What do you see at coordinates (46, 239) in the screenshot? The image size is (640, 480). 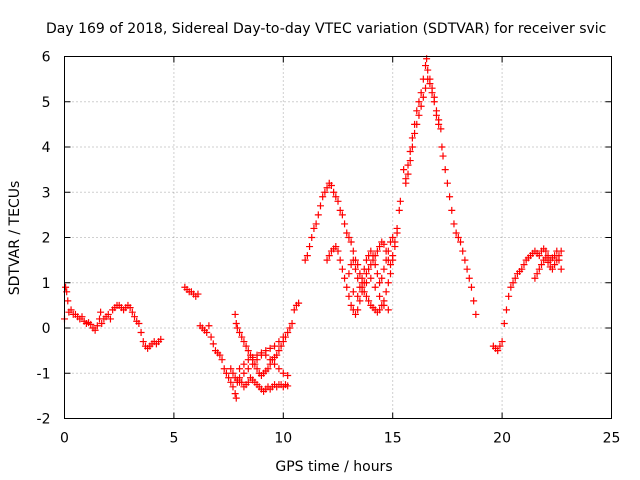 I see `y-tick-label: 2` at bounding box center [46, 239].